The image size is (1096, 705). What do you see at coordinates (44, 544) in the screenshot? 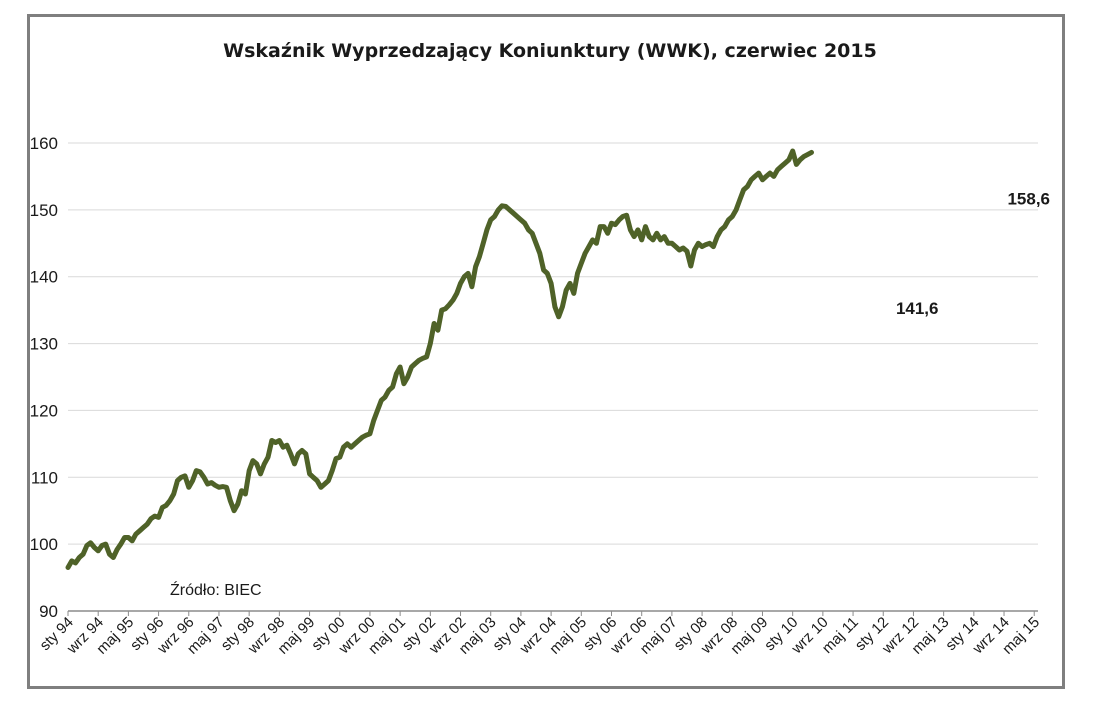
I see `y-tick-label: 100` at bounding box center [44, 544].